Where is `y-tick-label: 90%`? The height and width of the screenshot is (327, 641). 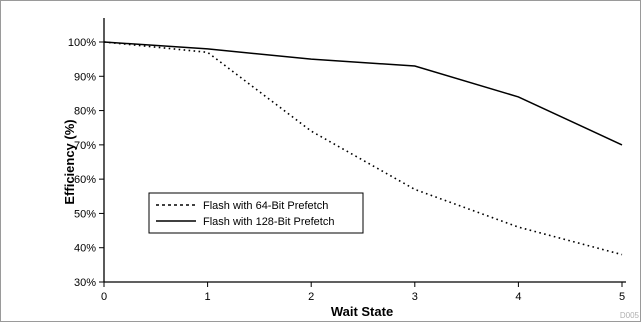 y-tick-label: 90% is located at coordinates (85, 77).